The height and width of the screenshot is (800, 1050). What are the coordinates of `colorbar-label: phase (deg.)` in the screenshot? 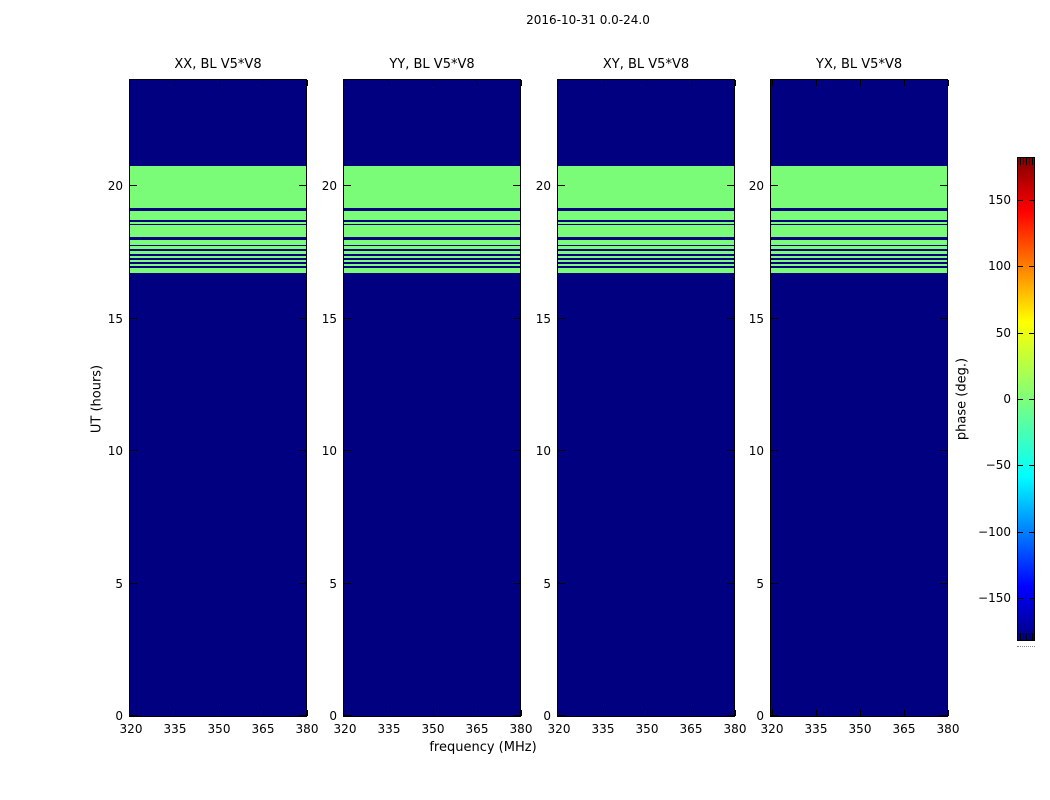 It's located at (962, 399).